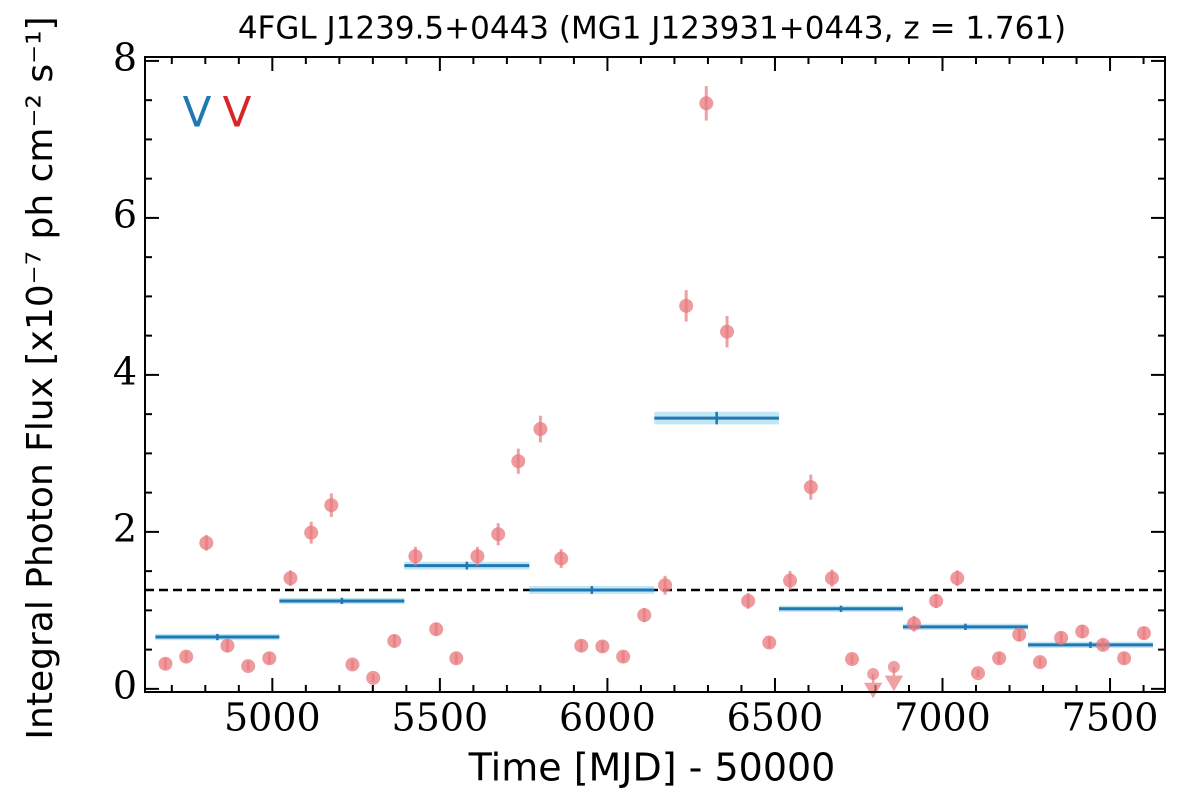 This screenshot has height=800, width=1200. I want to click on y-tick-label: 6, so click(125, 214).